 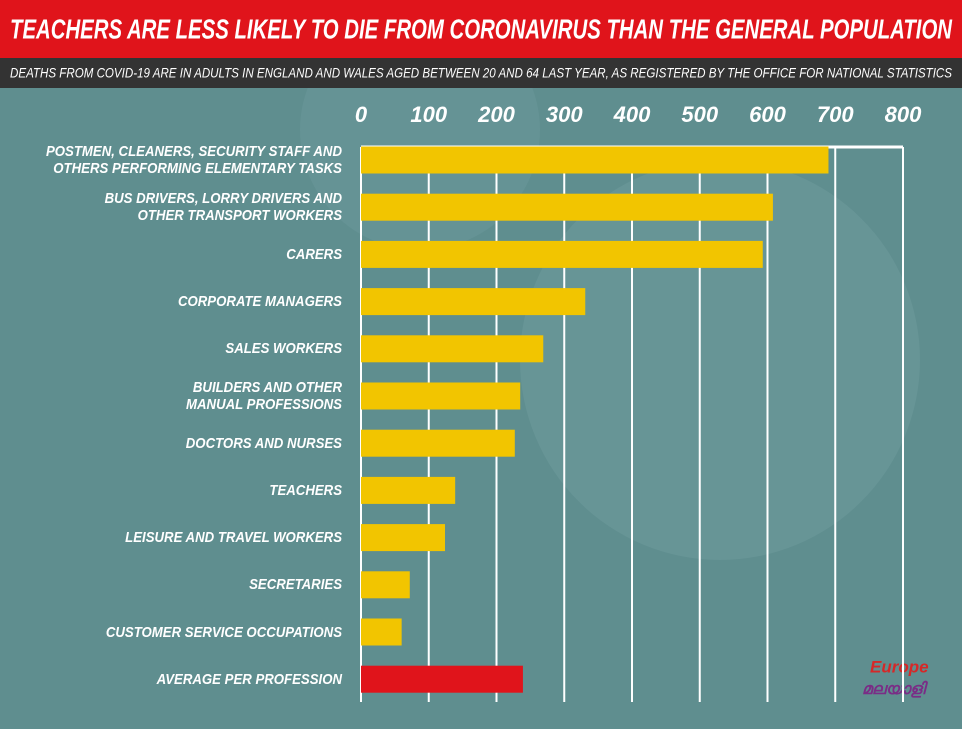 I want to click on title-banner, so click(x=481, y=29).